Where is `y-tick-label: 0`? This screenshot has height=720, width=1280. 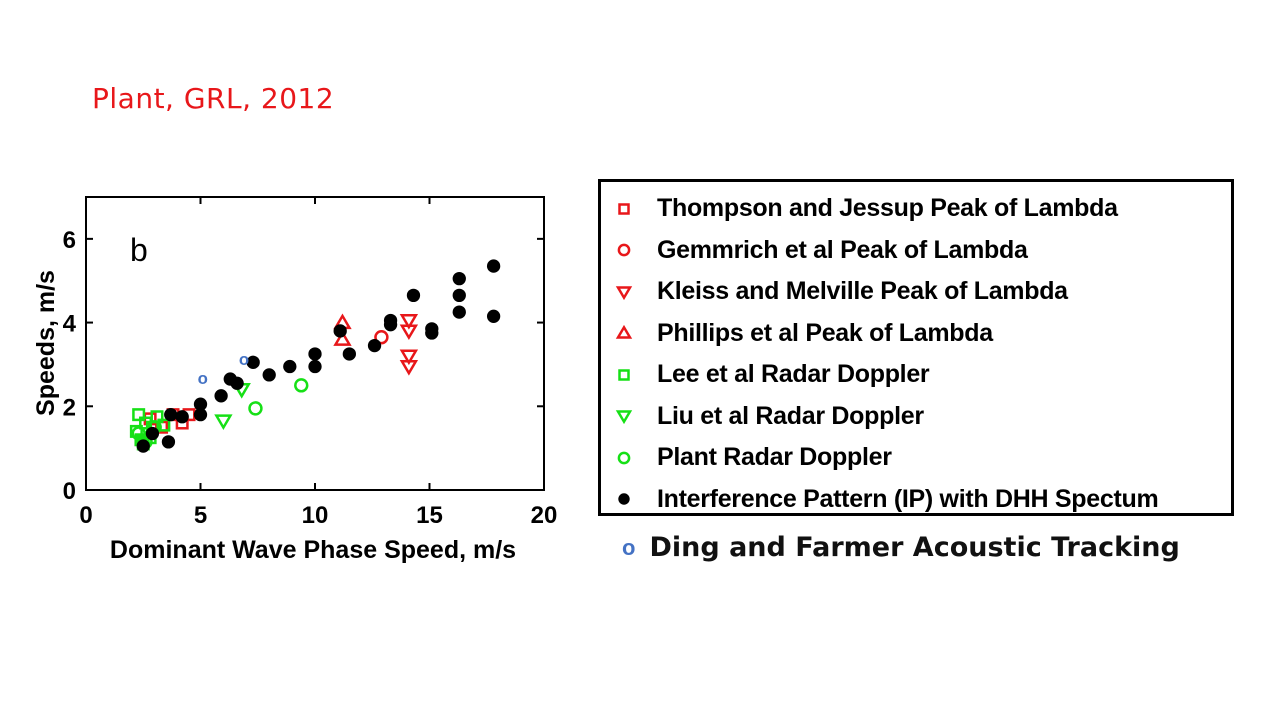 y-tick-label: 0 is located at coordinates (69, 491).